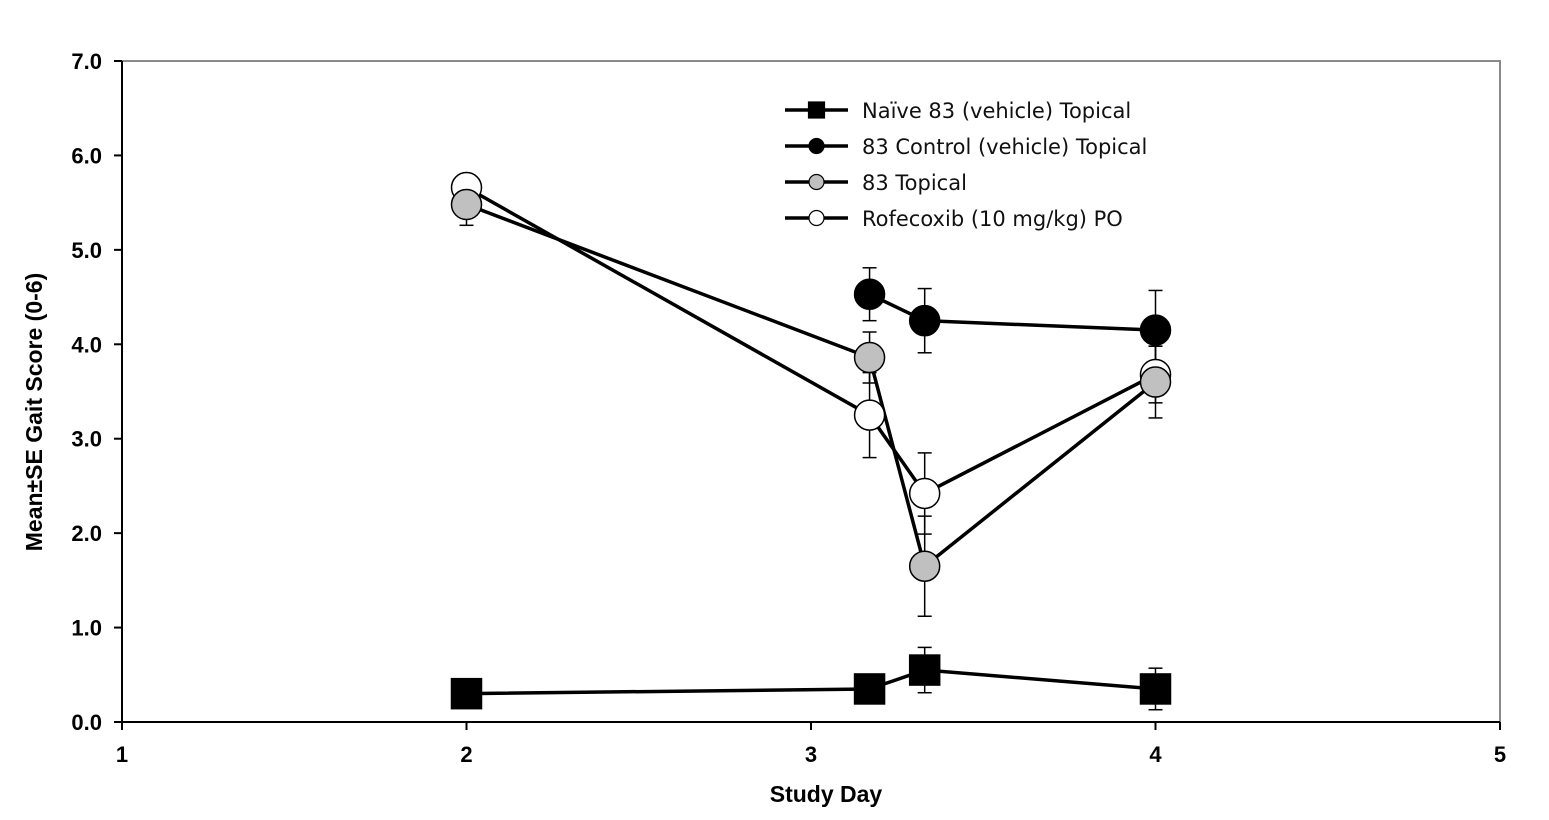 This screenshot has height=820, width=1549. Describe the element at coordinates (826, 794) in the screenshot. I see `x-axis-title: Study Day` at that location.